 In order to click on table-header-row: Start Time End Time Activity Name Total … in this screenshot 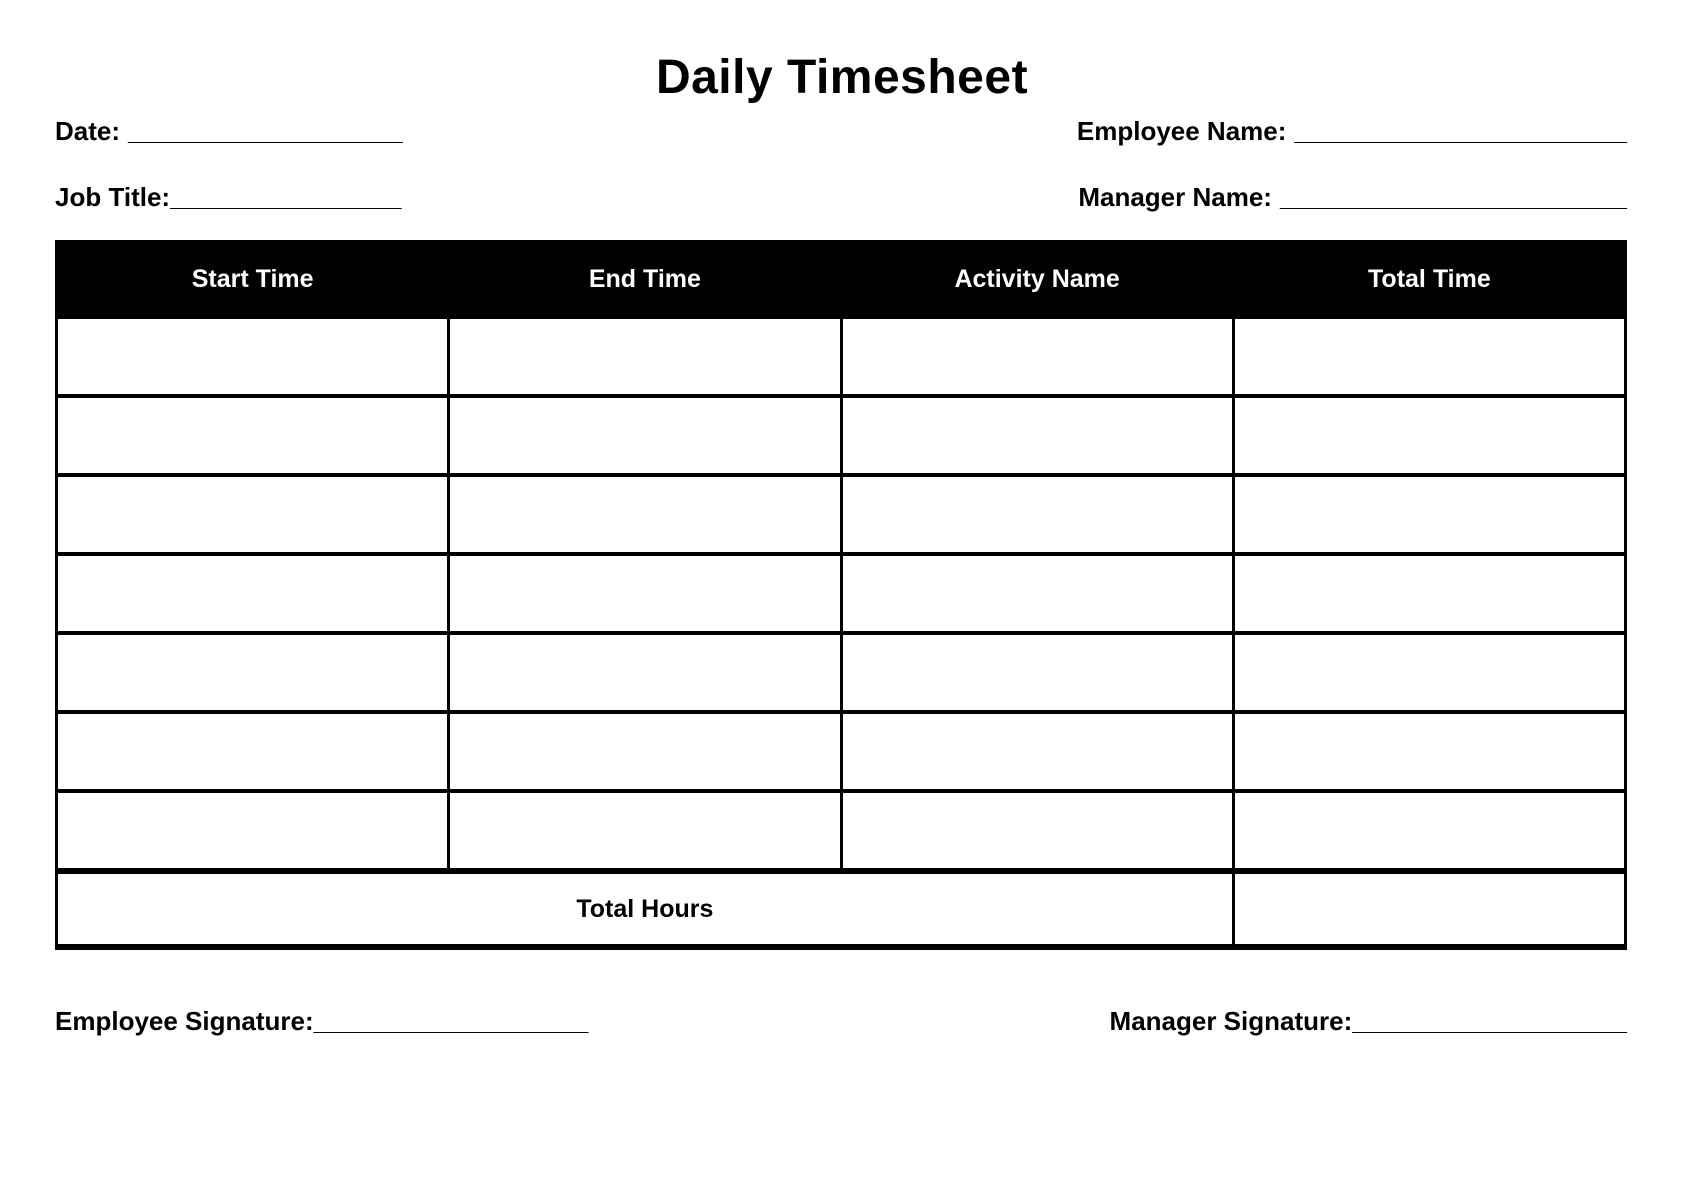, I will do `click(841, 279)`.